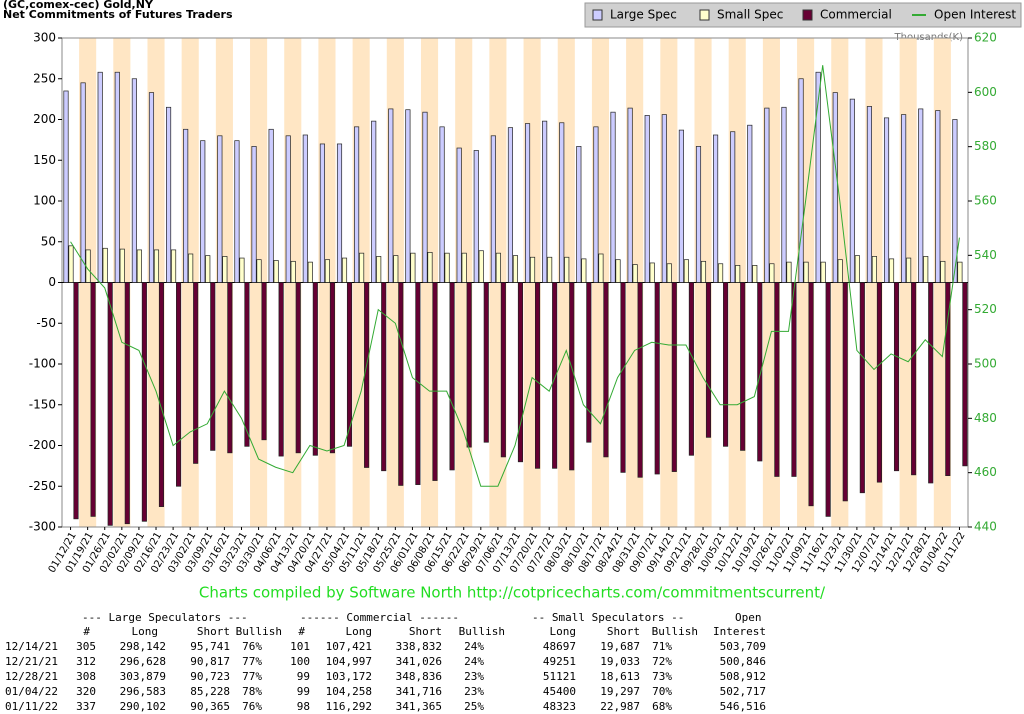 The image size is (1024, 714). Describe the element at coordinates (118, 14) in the screenshot. I see `chart-subtitle: Net Commitments of Futures Traders` at that location.